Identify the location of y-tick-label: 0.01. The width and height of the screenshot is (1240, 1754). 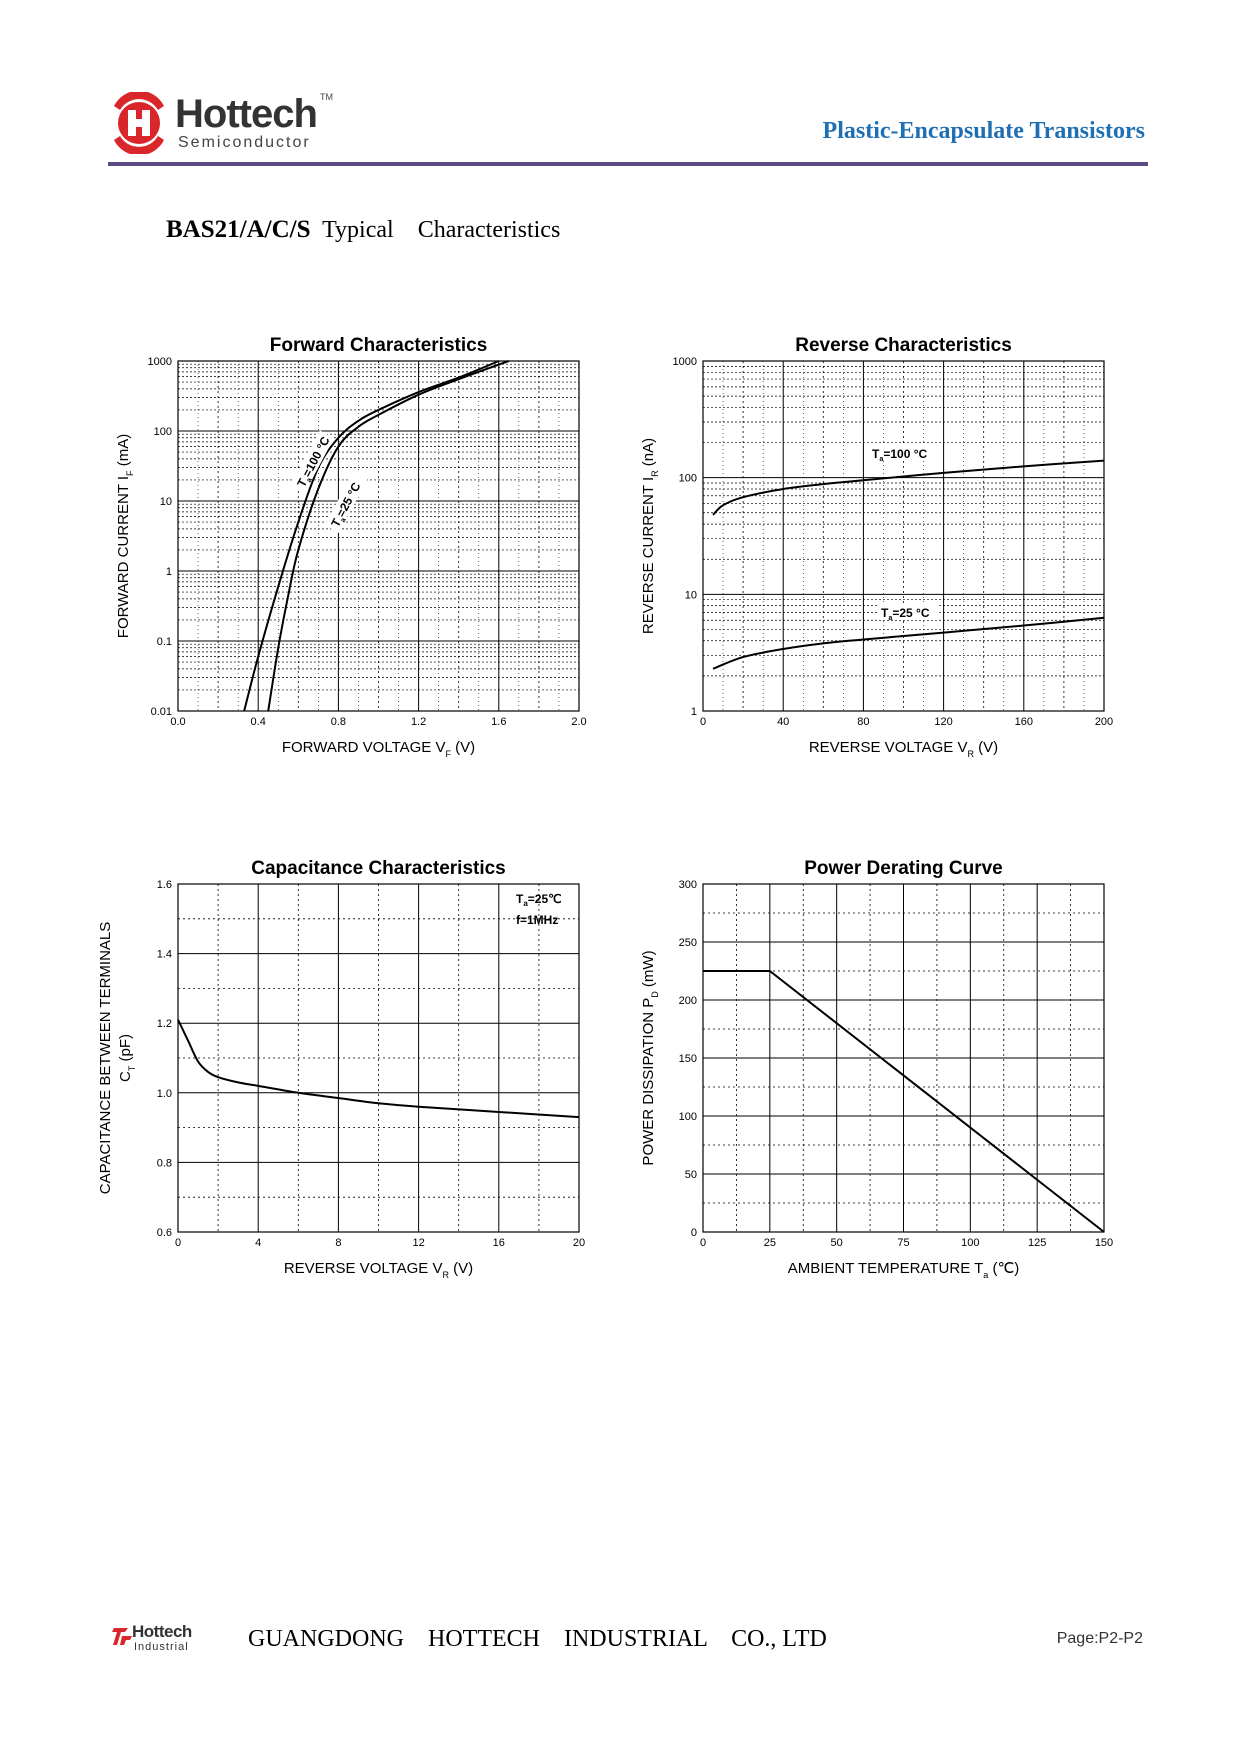
(161, 712).